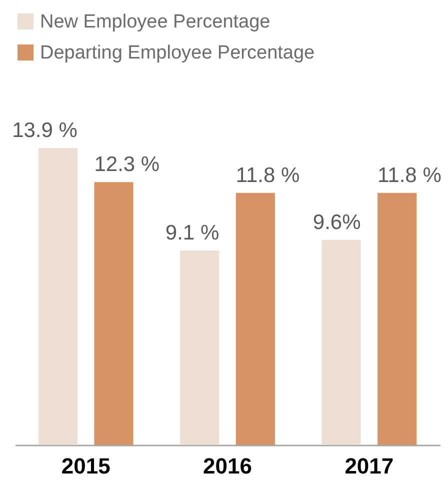 Image resolution: width=448 pixels, height=481 pixels. I want to click on data-label: 9.1 %, so click(192, 233).